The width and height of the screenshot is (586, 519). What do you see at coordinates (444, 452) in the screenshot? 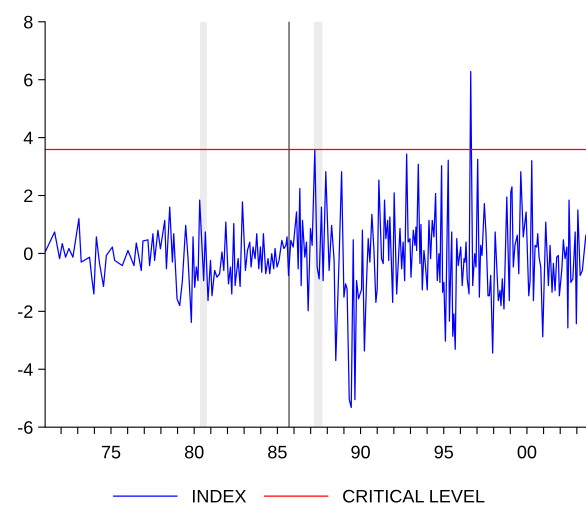
I see `x-tick-label: 95` at bounding box center [444, 452].